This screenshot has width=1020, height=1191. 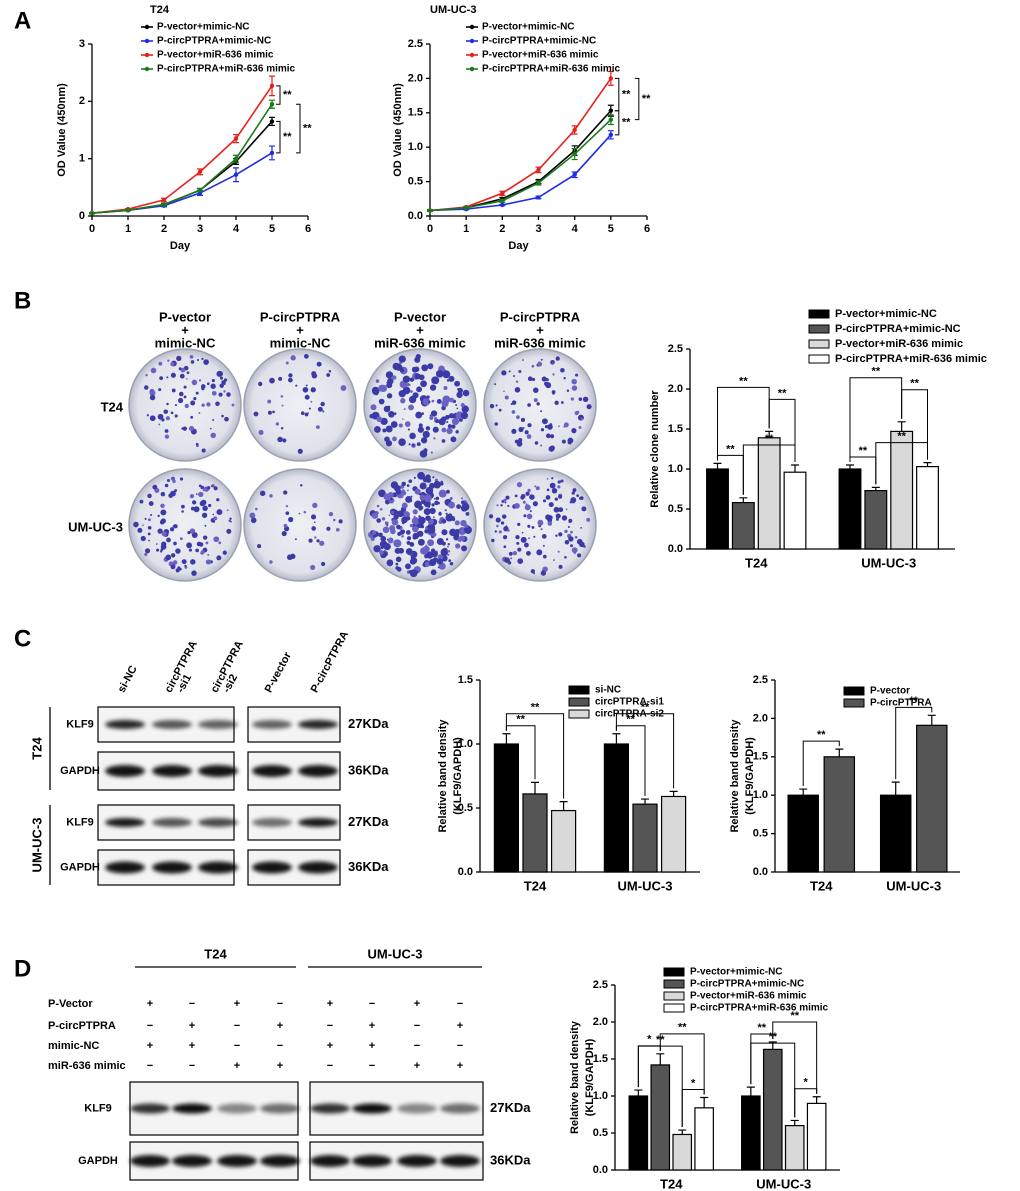 What do you see at coordinates (80, 771) in the screenshot?
I see `protein-label: GAPDH` at bounding box center [80, 771].